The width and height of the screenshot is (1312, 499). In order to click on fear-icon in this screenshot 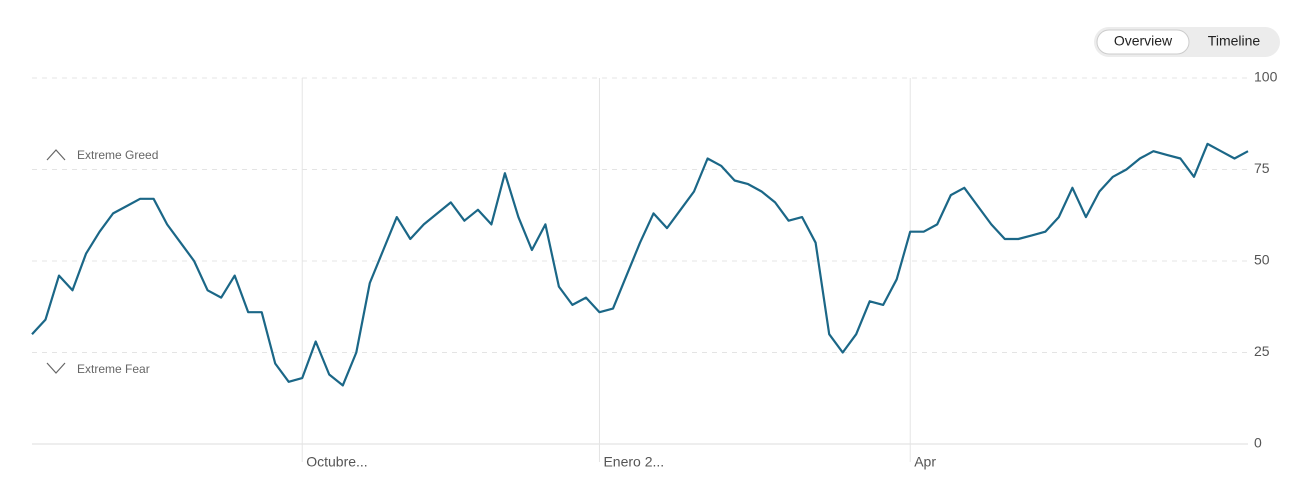, I will do `click(56, 368)`.